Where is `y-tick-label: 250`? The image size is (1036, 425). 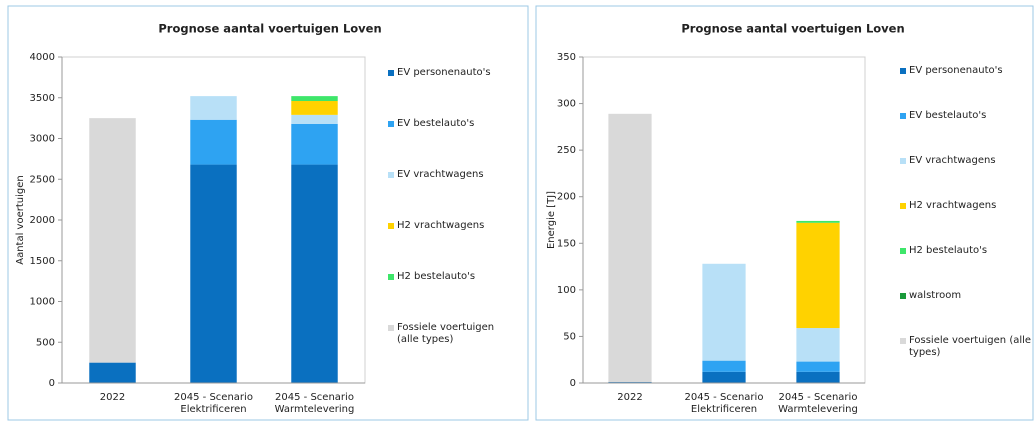
y-tick-label: 250 is located at coordinates (566, 150).